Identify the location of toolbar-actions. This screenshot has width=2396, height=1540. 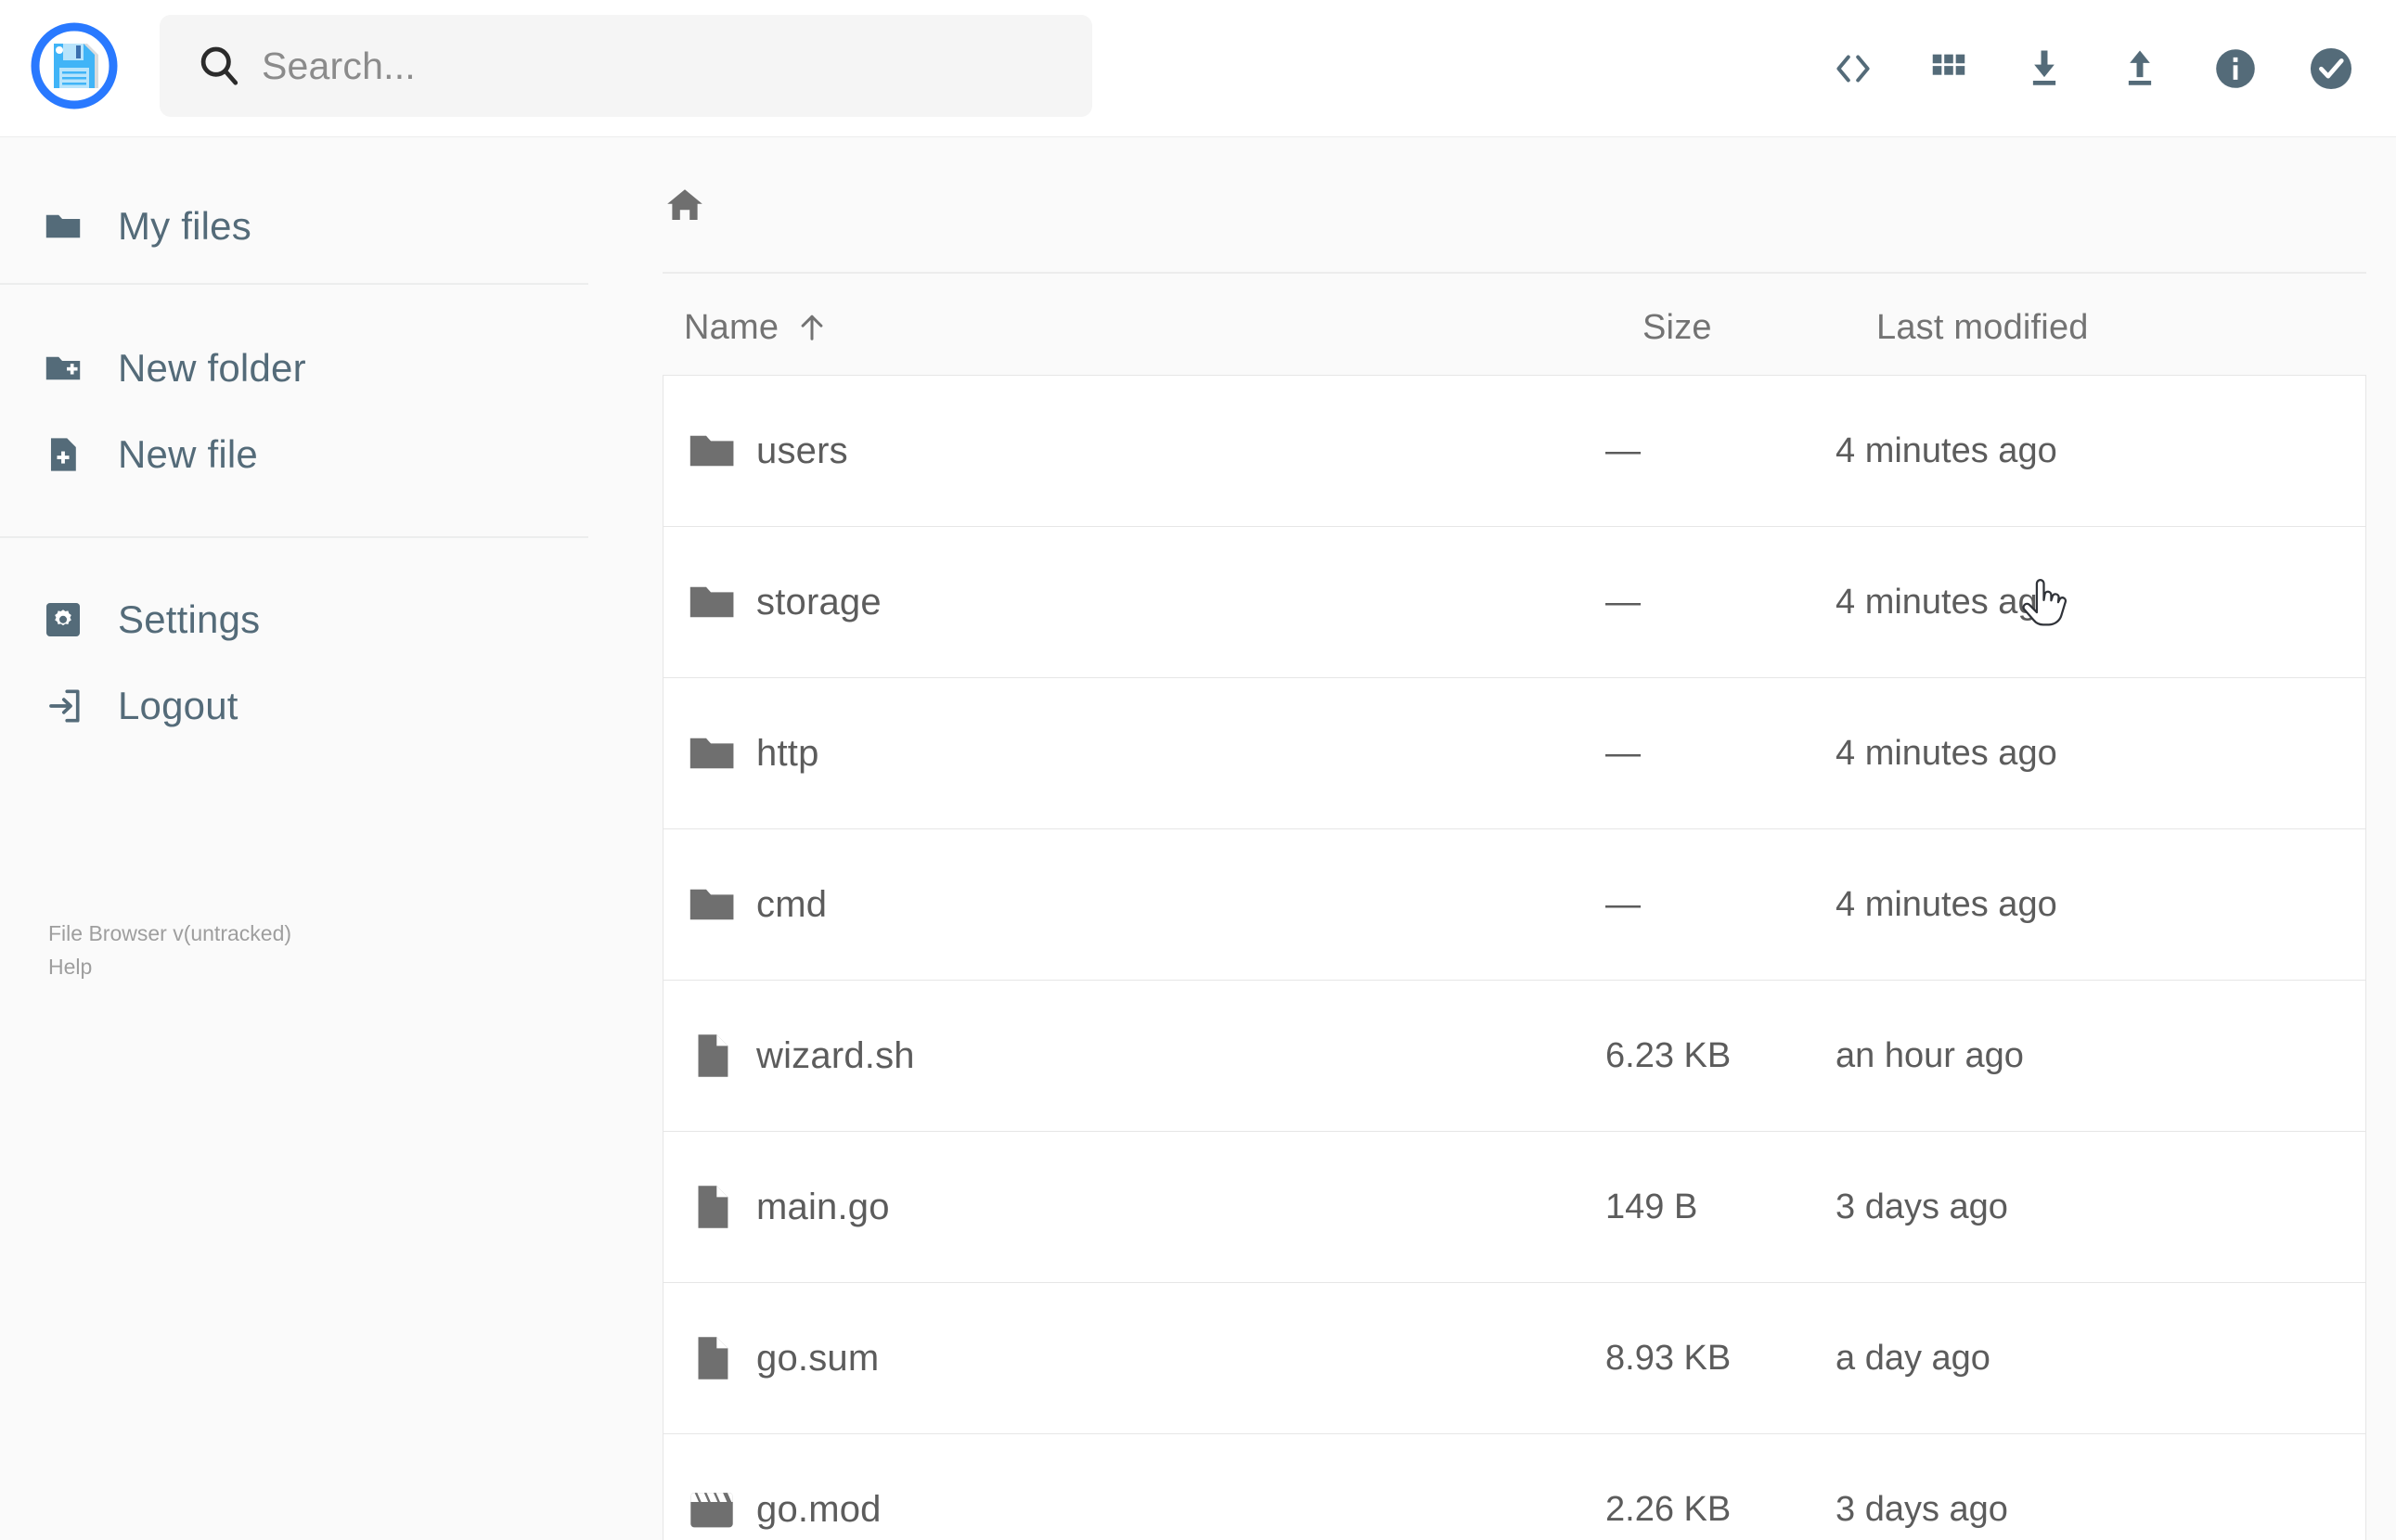
(2092, 68).